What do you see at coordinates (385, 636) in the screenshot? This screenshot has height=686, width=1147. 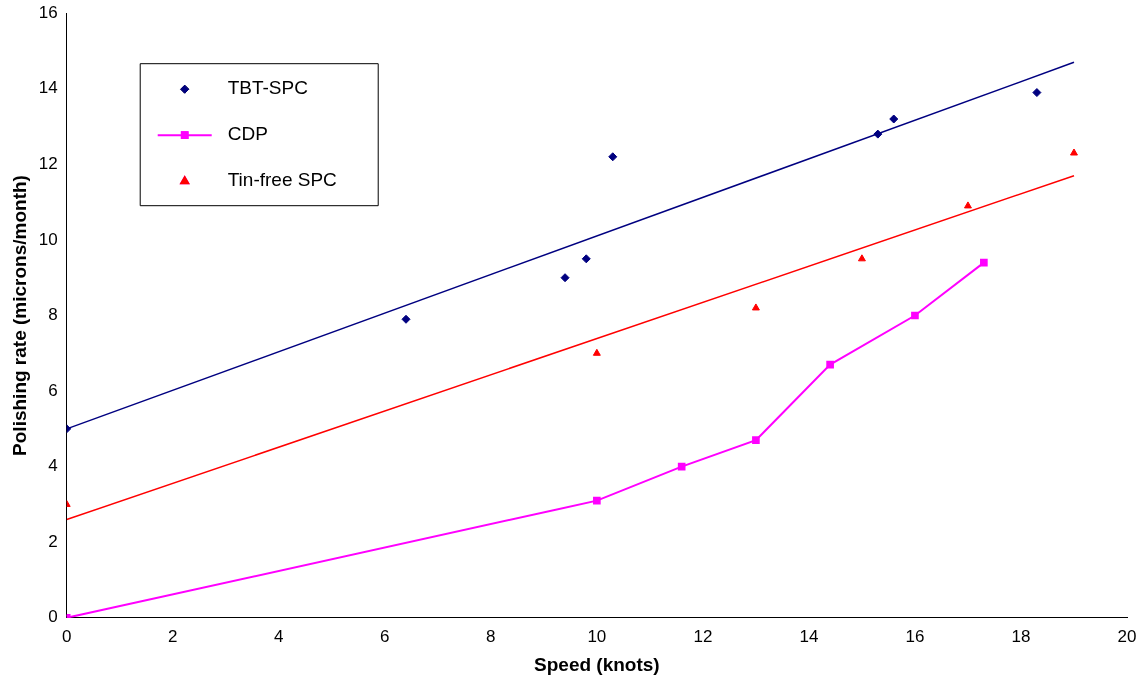 I see `x-tick-label: 6` at bounding box center [385, 636].